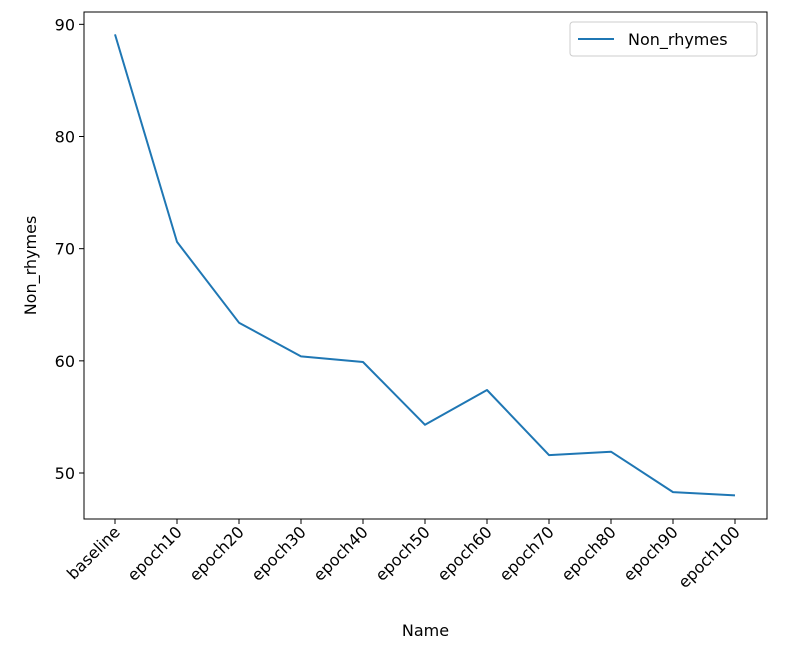 Image resolution: width=788 pixels, height=651 pixels. Describe the element at coordinates (65, 137) in the screenshot. I see `y-tick-label: 80` at that location.